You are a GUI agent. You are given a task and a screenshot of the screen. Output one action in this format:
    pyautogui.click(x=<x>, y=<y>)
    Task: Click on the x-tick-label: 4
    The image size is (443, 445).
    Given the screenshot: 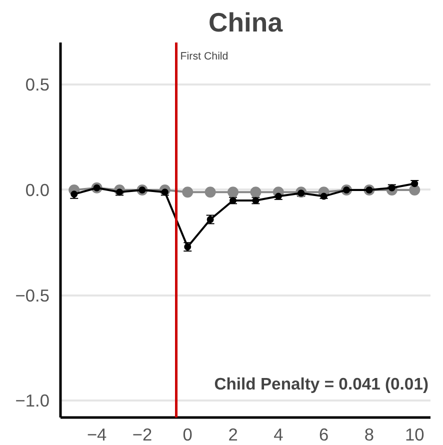 What is the action you would take?
    pyautogui.click(x=279, y=434)
    